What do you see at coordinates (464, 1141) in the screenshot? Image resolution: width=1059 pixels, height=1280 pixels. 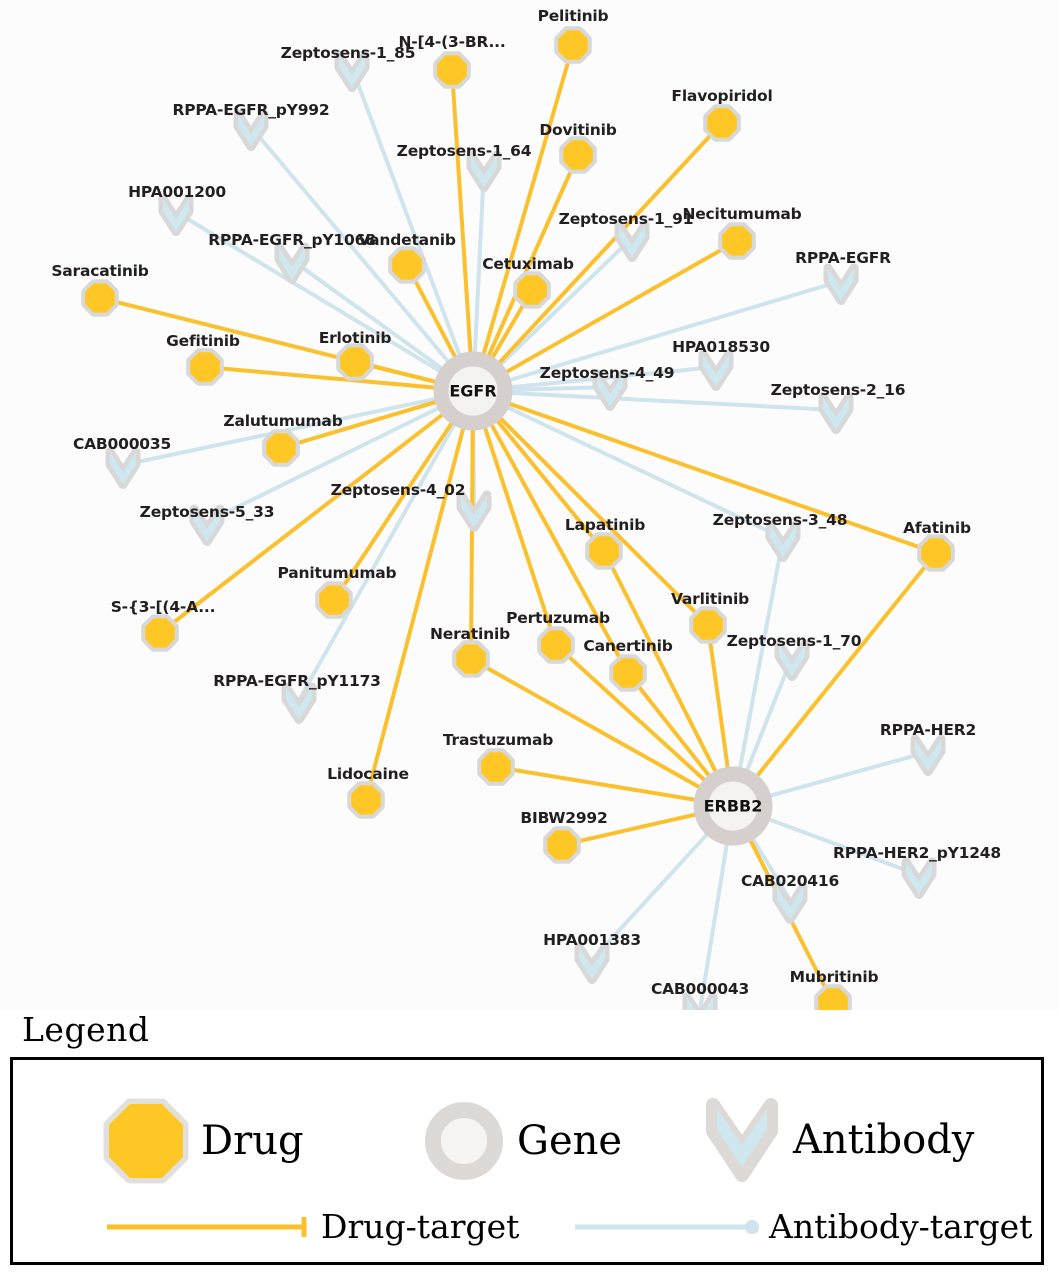 I see `donut-icon` at bounding box center [464, 1141].